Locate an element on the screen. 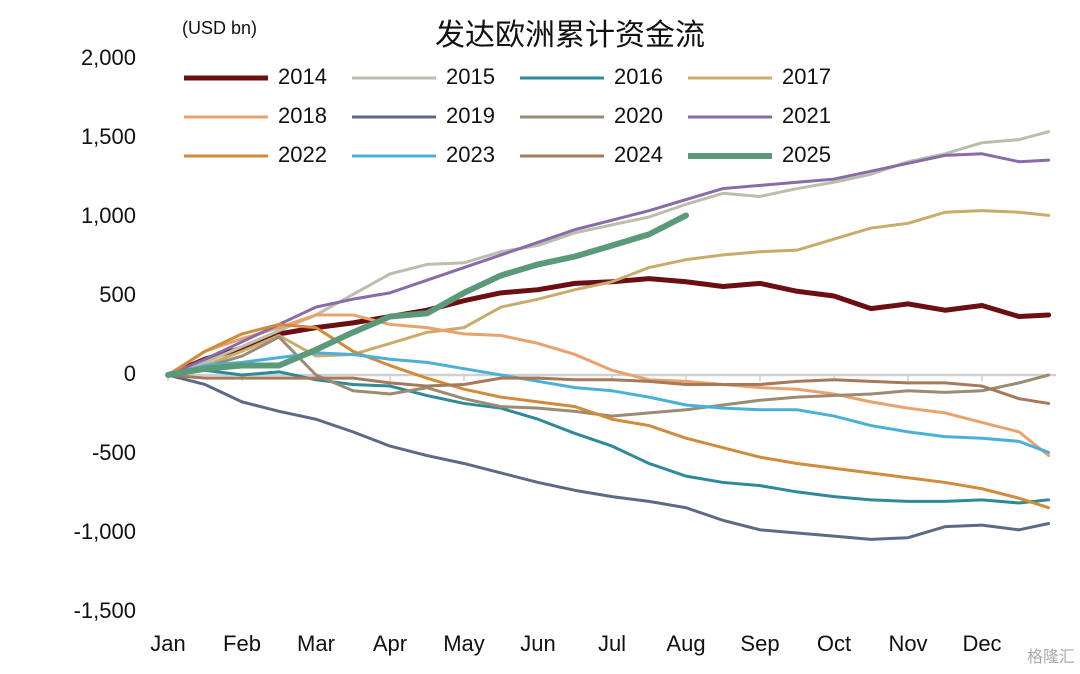 This screenshot has height=674, width=1080. x-tick-label: Mar is located at coordinates (316, 643).